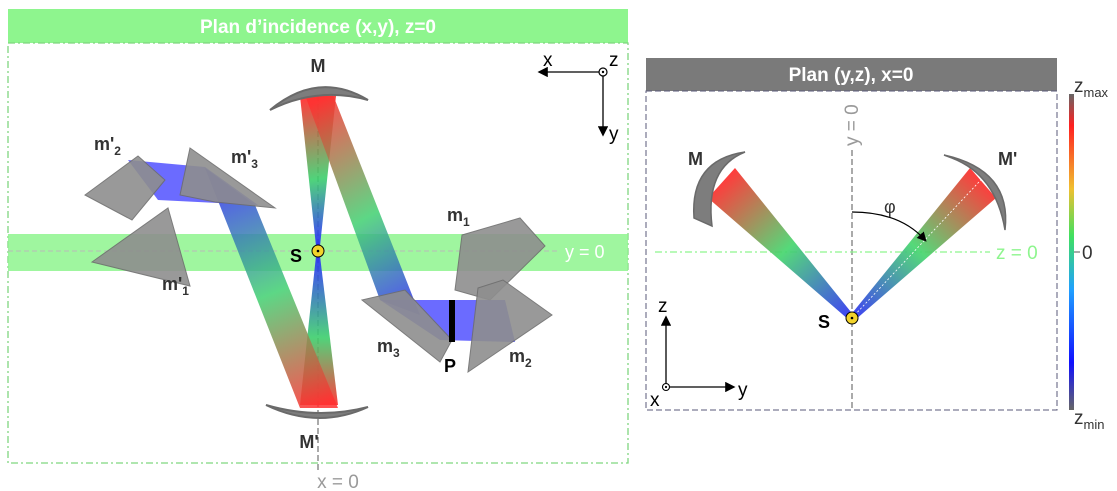 The width and height of the screenshot is (1117, 491). I want to click on prism-m2p-label: m'2, so click(107, 146).